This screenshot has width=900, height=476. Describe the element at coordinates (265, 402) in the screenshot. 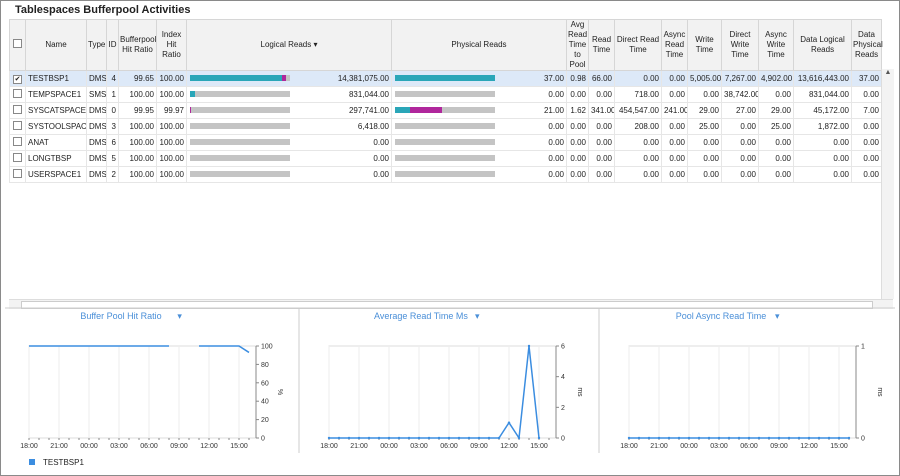

I see `y-tick-label: 40` at that location.